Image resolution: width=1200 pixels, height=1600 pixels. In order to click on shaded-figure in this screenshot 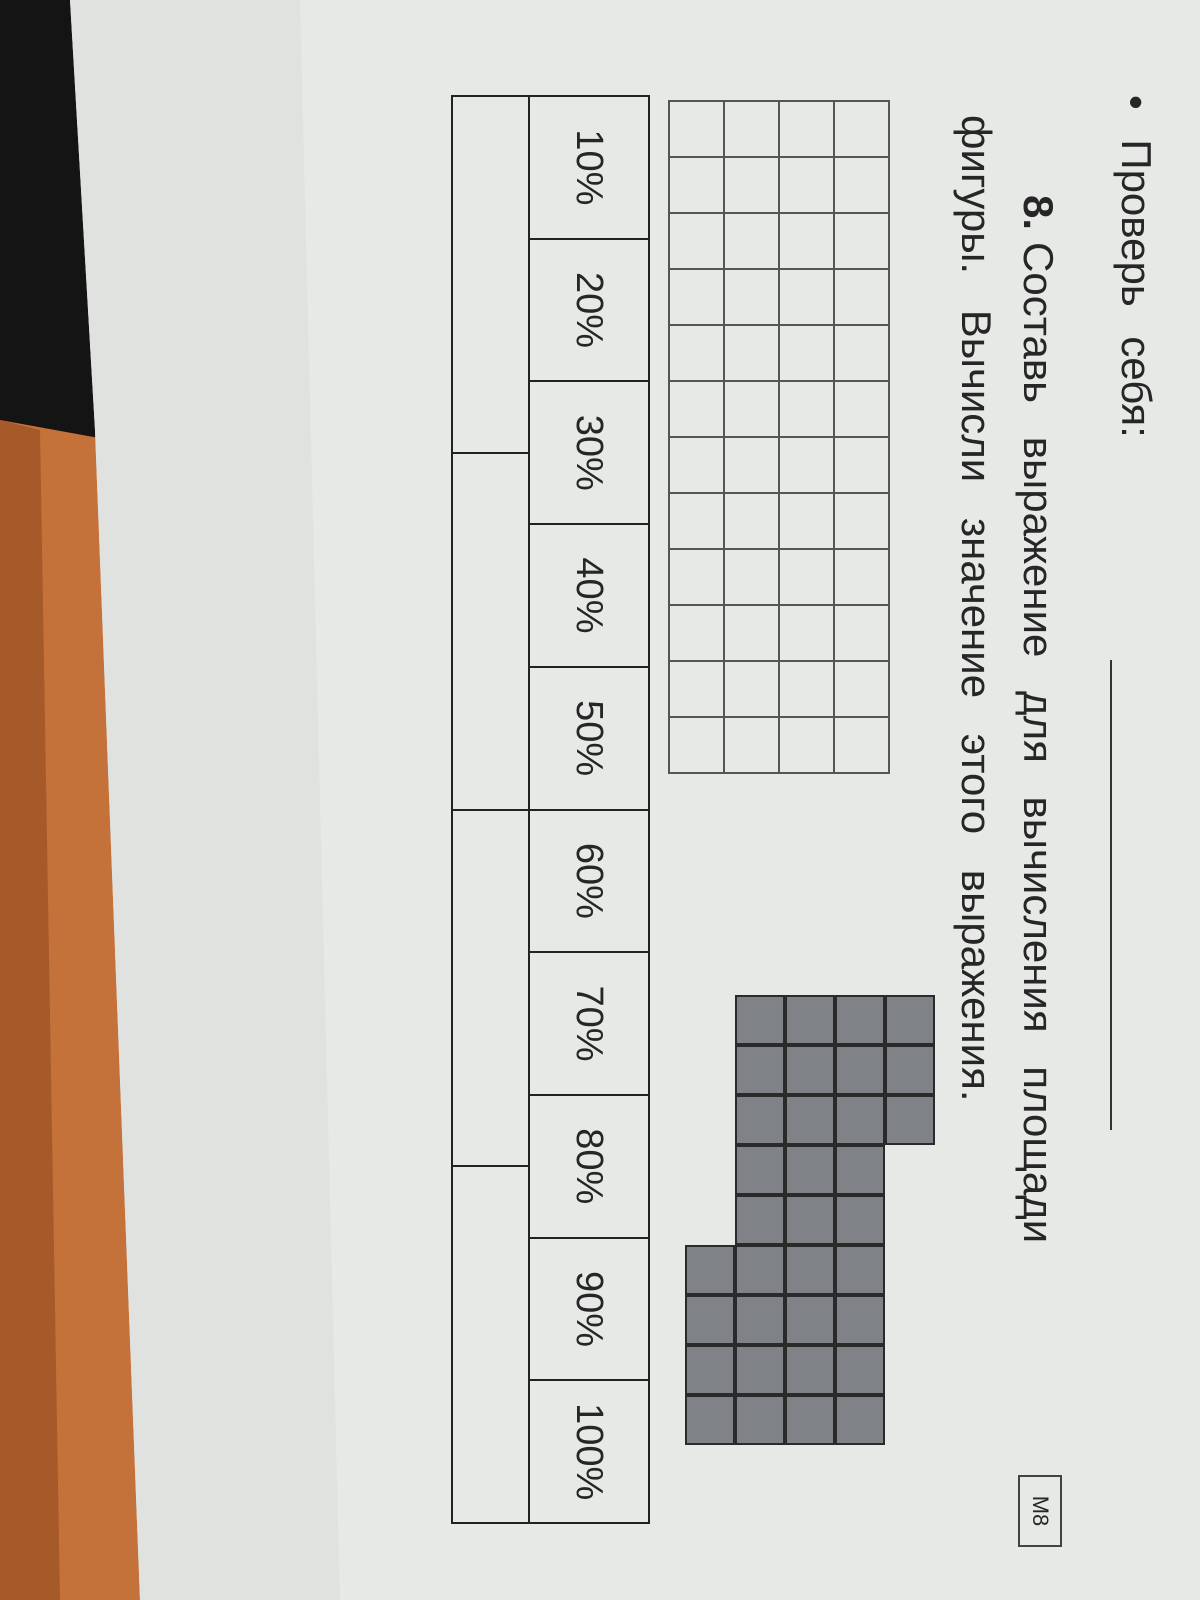, I will do `click(810, 1220)`.